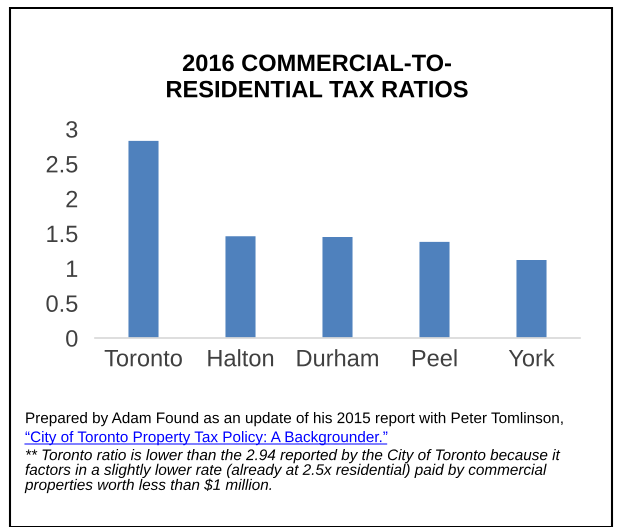 The width and height of the screenshot is (619, 527). Describe the element at coordinates (62, 303) in the screenshot. I see `y-tick-label: 0.5` at that location.